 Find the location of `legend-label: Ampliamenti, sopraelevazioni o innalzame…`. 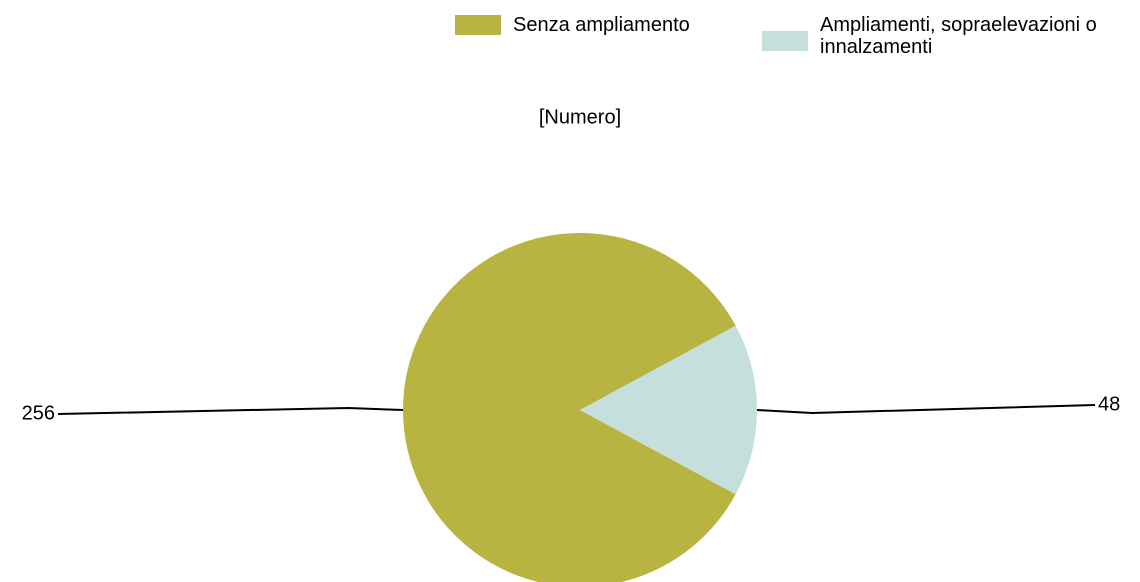

legend-label: Ampliamenti, sopraelevazioni o innalzame… is located at coordinates (958, 36).